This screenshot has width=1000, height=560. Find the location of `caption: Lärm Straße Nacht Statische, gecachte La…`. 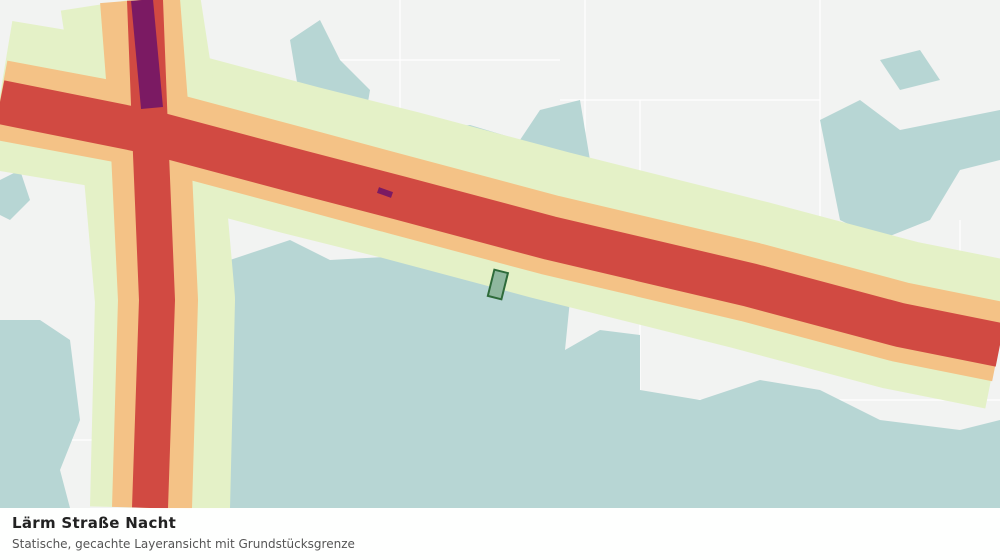

caption: Lärm Straße Nacht Statische, gecachte La… is located at coordinates (500, 534).